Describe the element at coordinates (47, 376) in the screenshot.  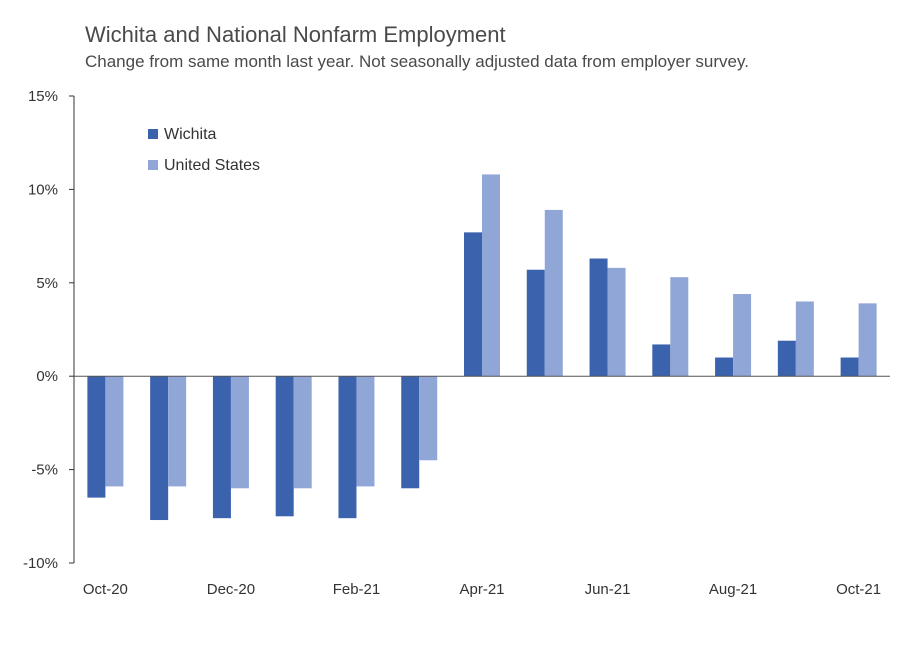
I see `y-tick-label: 0%` at that location.